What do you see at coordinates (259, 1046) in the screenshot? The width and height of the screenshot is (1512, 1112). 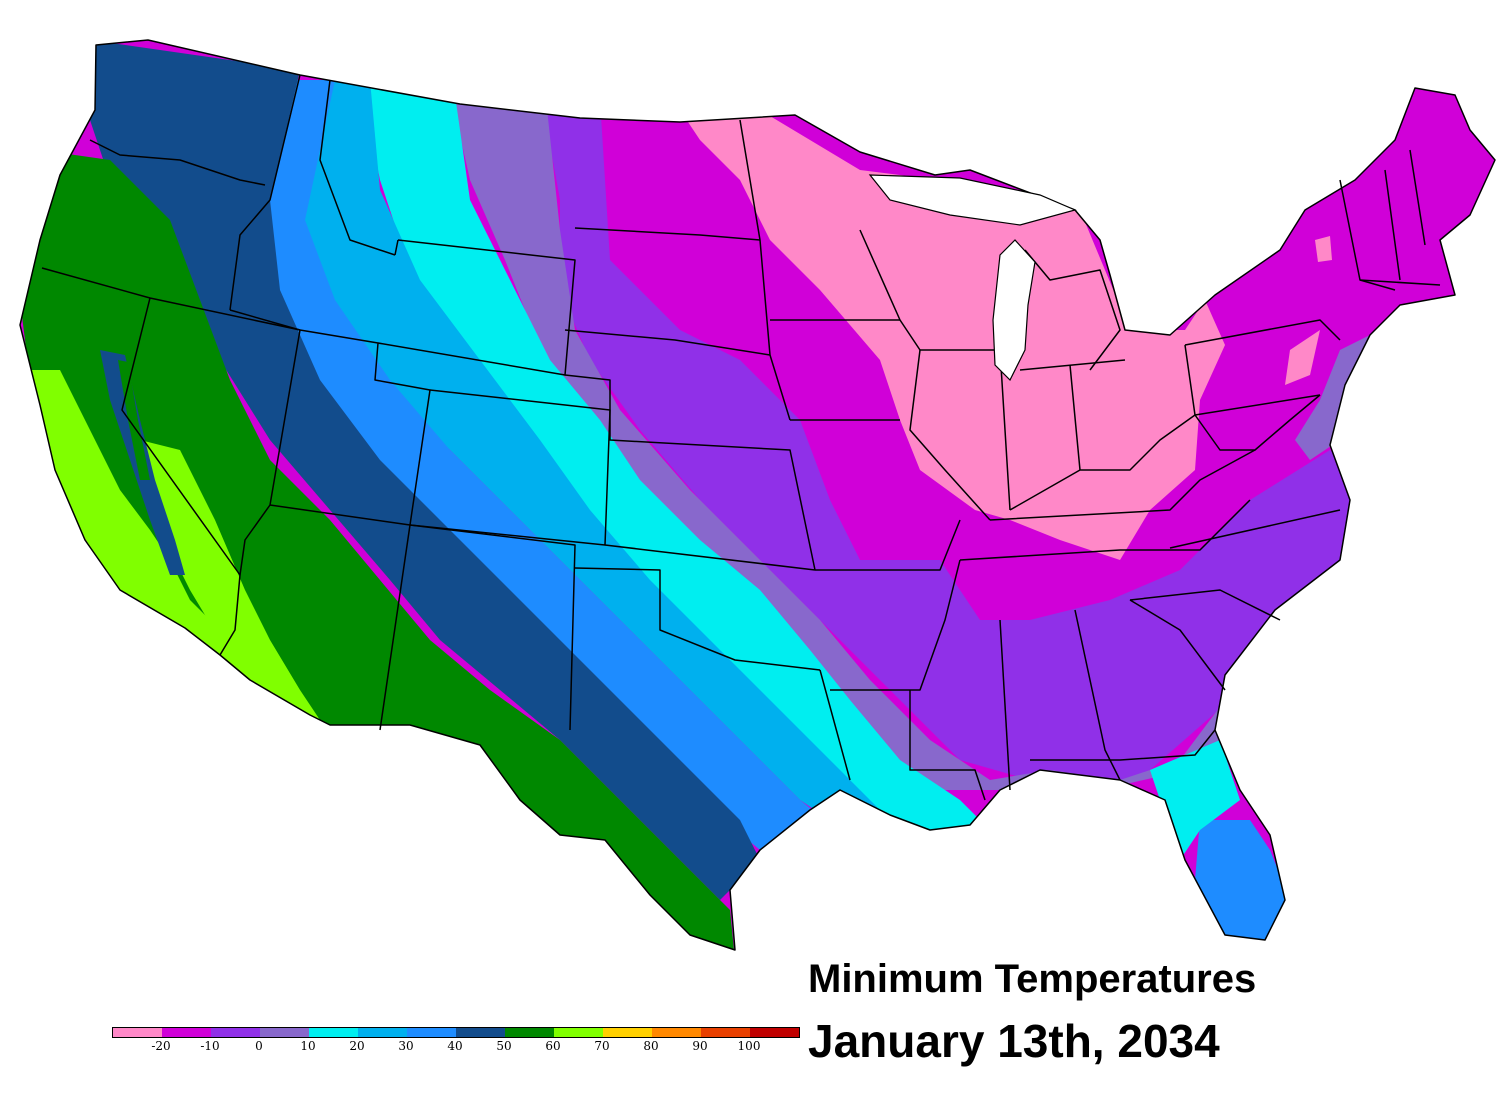 I see `legend-tick-label: 0` at bounding box center [259, 1046].